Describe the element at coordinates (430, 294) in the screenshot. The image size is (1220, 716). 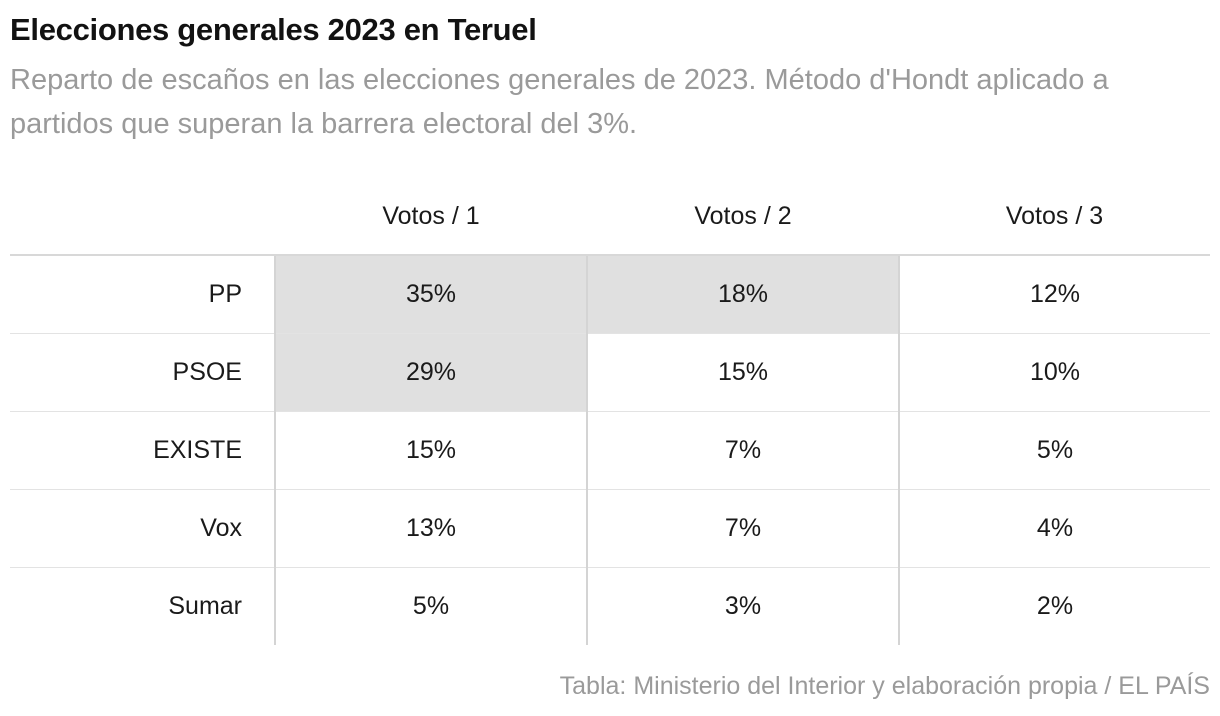
I see `quotient-cell: 35%` at that location.